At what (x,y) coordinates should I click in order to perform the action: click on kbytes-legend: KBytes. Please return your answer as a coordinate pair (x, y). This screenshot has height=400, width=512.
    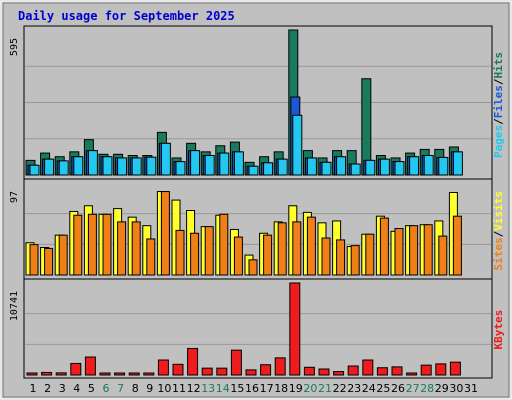
    Looking at the image, I should click on (498, 330).